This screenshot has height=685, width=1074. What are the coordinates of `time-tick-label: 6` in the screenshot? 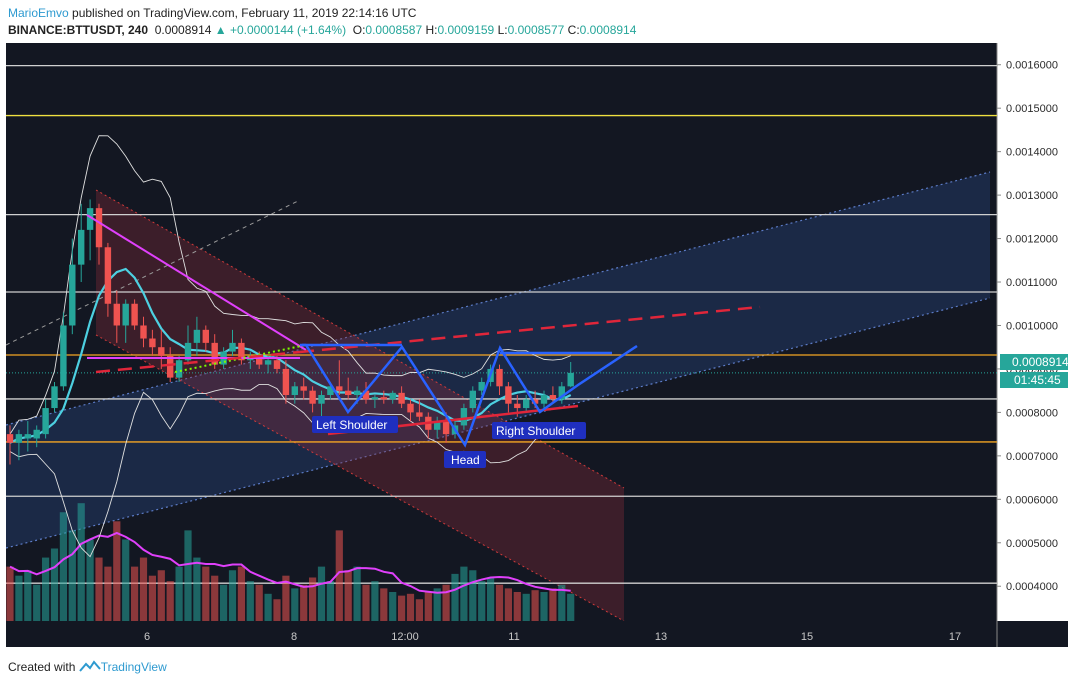 It's located at (147, 637).